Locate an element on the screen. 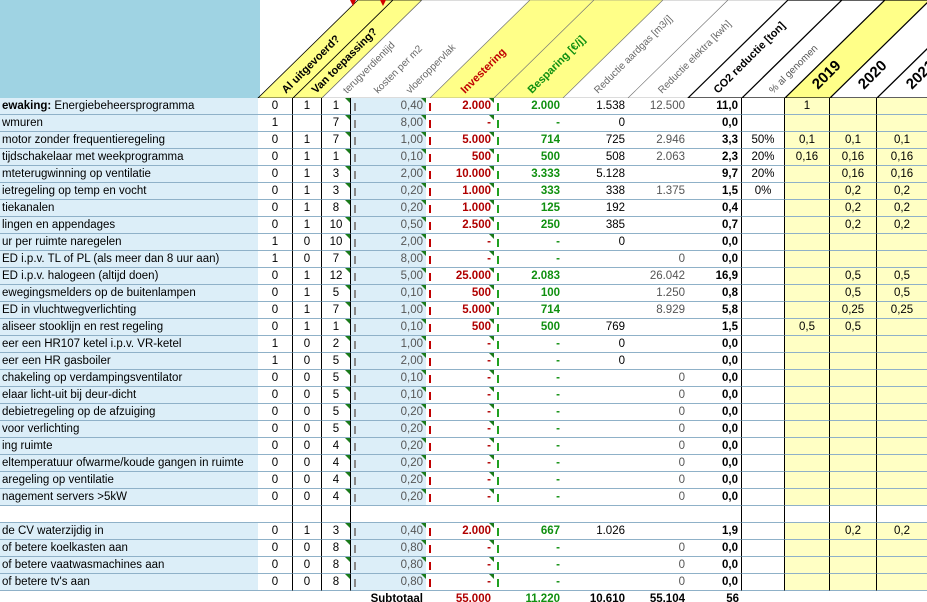  cell-tv: 3 is located at coordinates (336, 531).